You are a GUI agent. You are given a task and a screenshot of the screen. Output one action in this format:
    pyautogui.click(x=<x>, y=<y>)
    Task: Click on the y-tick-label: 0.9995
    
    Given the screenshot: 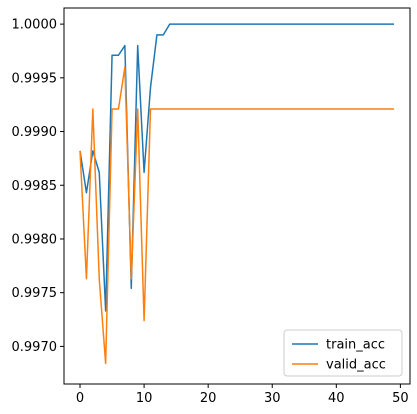 What is the action you would take?
    pyautogui.click(x=35, y=78)
    